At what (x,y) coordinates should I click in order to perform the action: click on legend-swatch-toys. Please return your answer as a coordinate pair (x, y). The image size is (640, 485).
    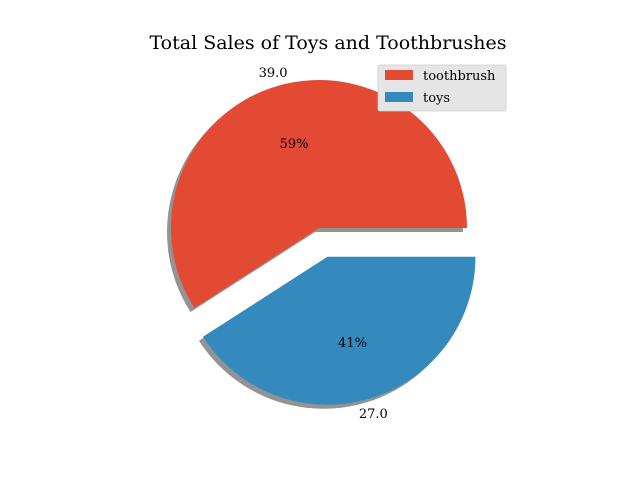
    Looking at the image, I should click on (399, 97).